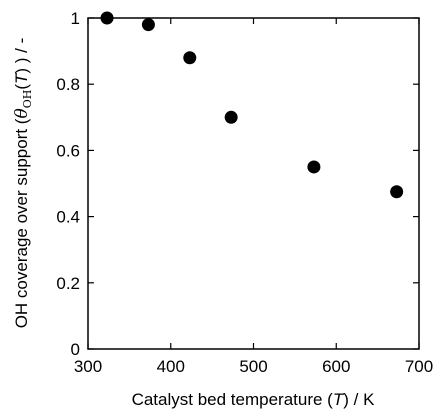 The width and height of the screenshot is (433, 411). Describe the element at coordinates (336, 366) in the screenshot. I see `x-tick-label: 600` at that location.